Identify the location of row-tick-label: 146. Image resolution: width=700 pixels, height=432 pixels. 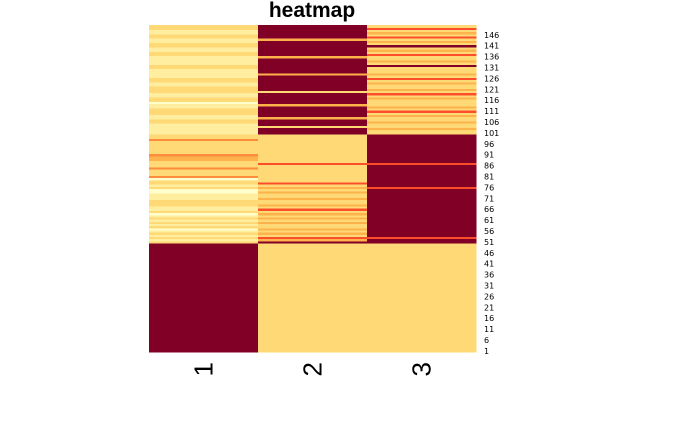
(491, 35).